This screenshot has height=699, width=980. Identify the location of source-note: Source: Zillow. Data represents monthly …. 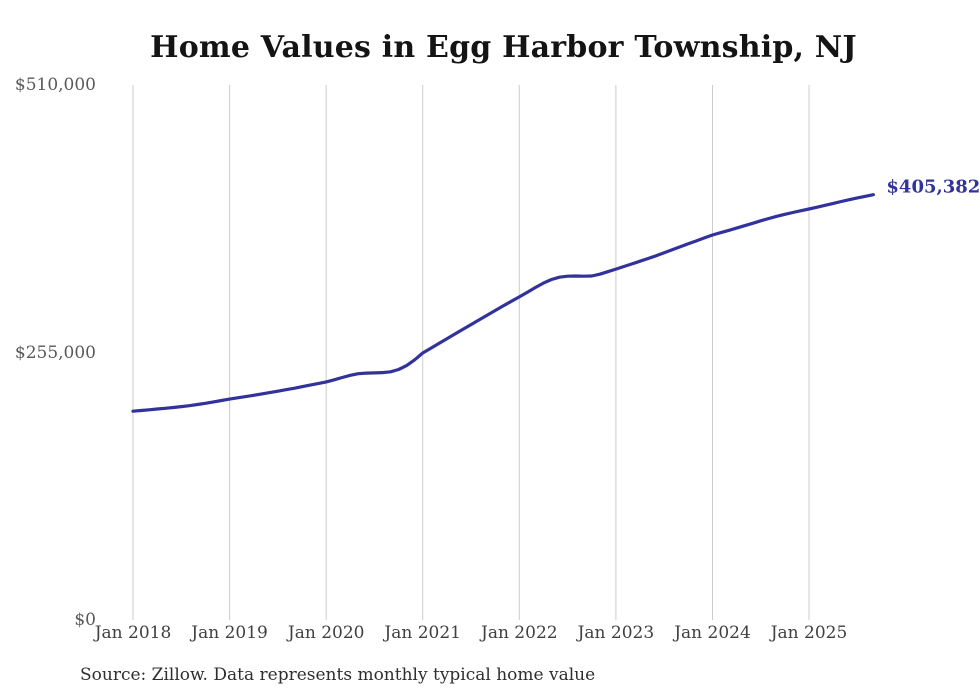
(338, 675).